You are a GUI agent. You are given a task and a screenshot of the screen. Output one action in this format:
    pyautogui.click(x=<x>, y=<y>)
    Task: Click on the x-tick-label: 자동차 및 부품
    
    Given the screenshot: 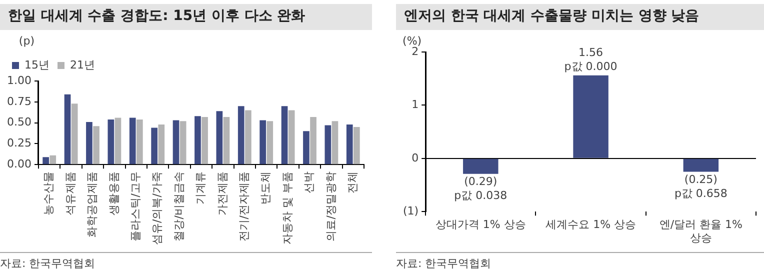 What is the action you would take?
    pyautogui.click(x=287, y=208)
    